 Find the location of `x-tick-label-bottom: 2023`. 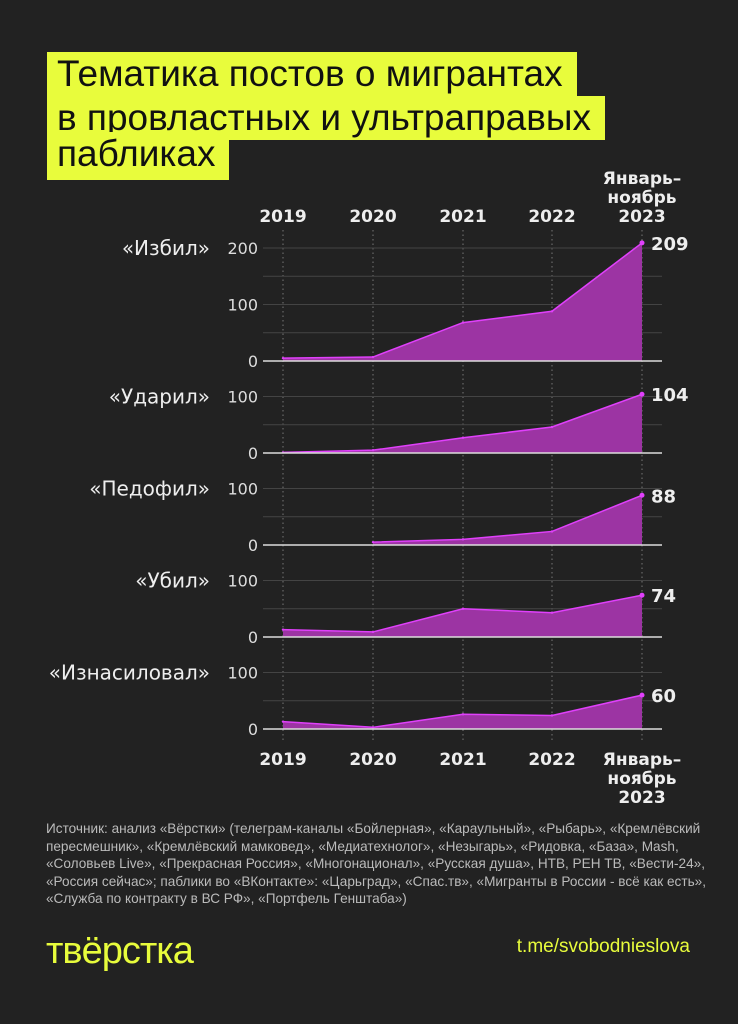

x-tick-label-bottom: 2023 is located at coordinates (641, 798).